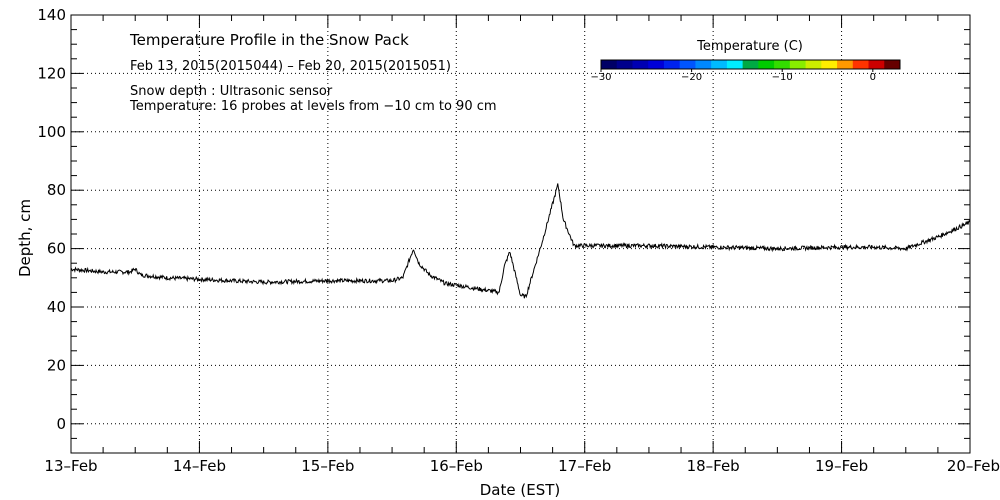 The height and width of the screenshot is (500, 1000). What do you see at coordinates (327, 466) in the screenshot?
I see `x-tick-label: 15–Feb` at bounding box center [327, 466].